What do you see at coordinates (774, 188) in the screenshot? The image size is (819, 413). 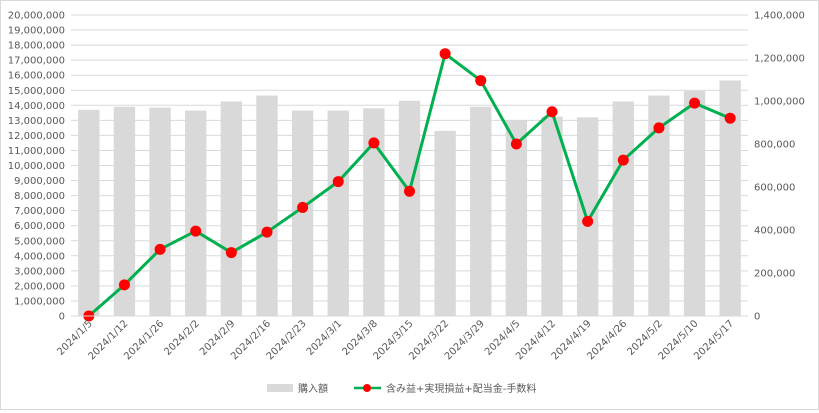 I see `right-tick-label: 600,000` at bounding box center [774, 188].